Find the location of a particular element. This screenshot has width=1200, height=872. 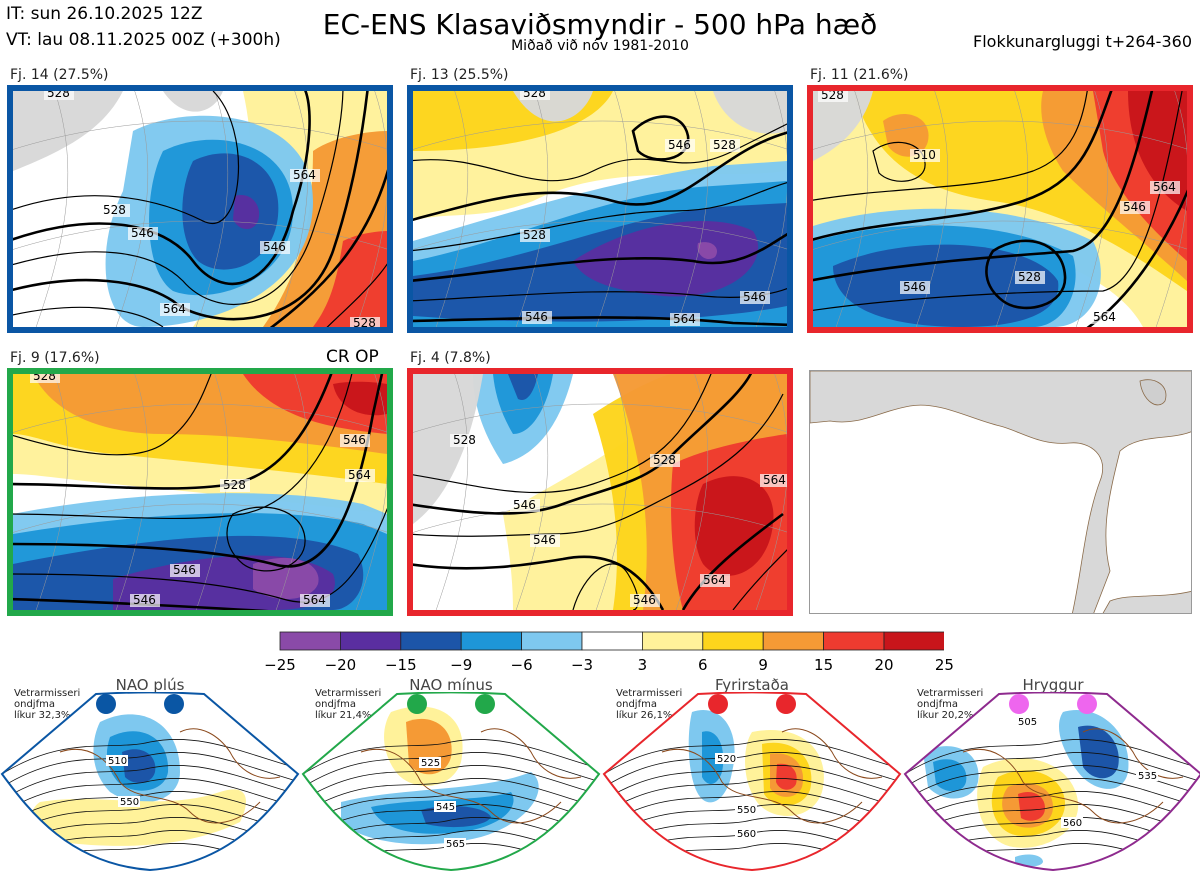

regime-map-4: 505 535 560 is located at coordinates (1051, 782).